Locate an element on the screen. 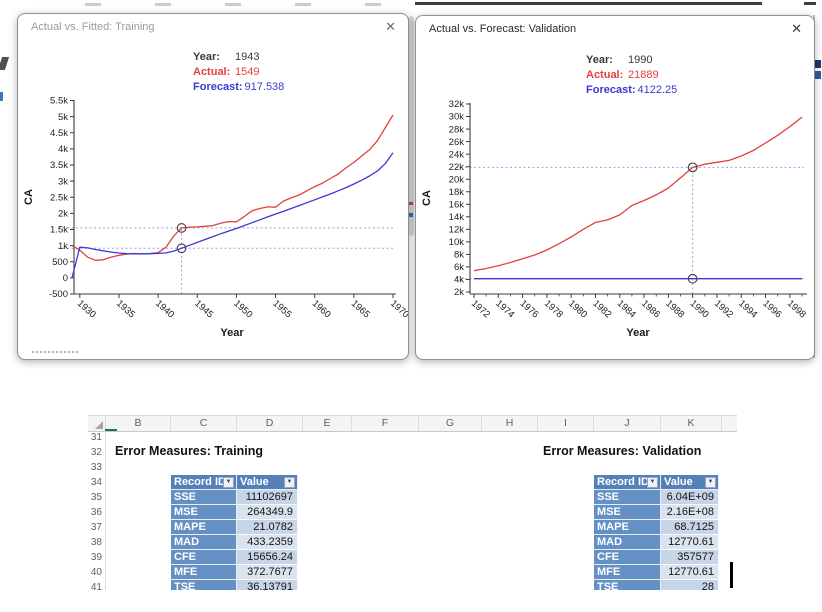  value-cell: 68.7125 is located at coordinates (690, 527).